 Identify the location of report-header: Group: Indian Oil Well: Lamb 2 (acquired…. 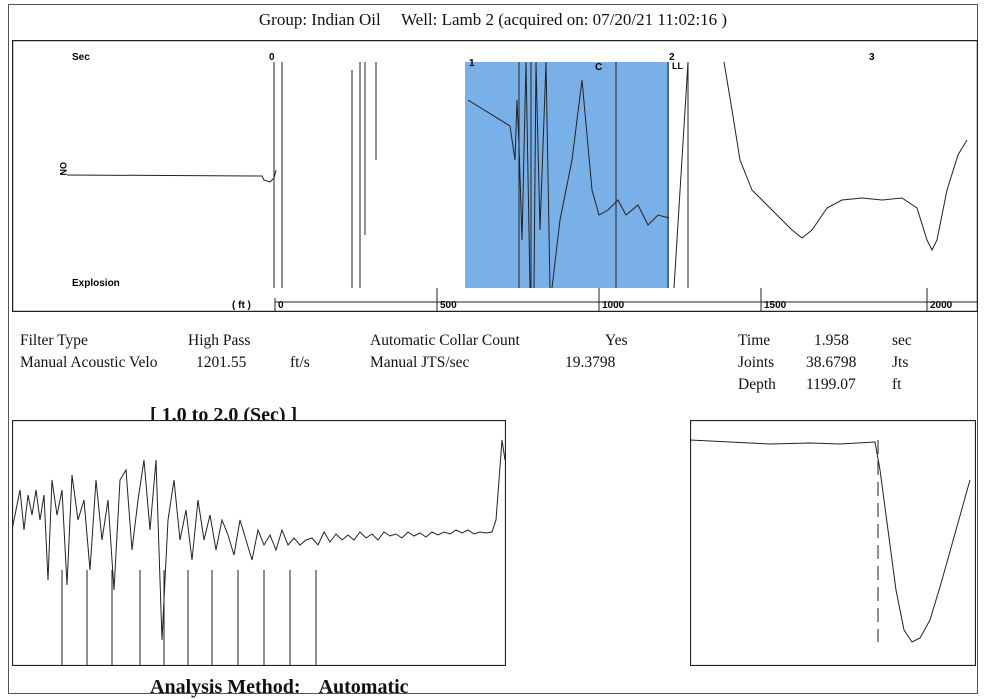
(493, 20).